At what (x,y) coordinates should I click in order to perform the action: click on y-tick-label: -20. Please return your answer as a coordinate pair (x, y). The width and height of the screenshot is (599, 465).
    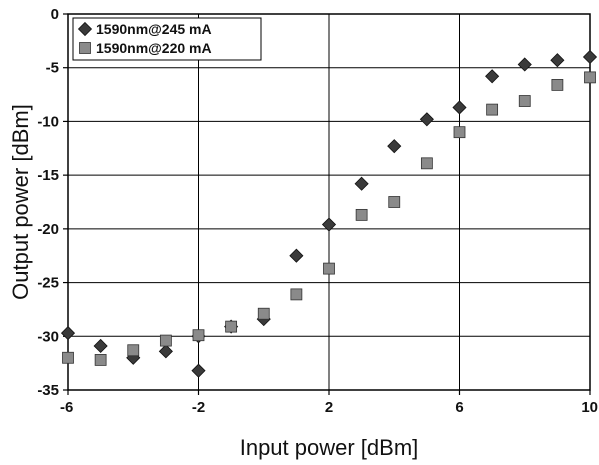
    Looking at the image, I should click on (48, 229).